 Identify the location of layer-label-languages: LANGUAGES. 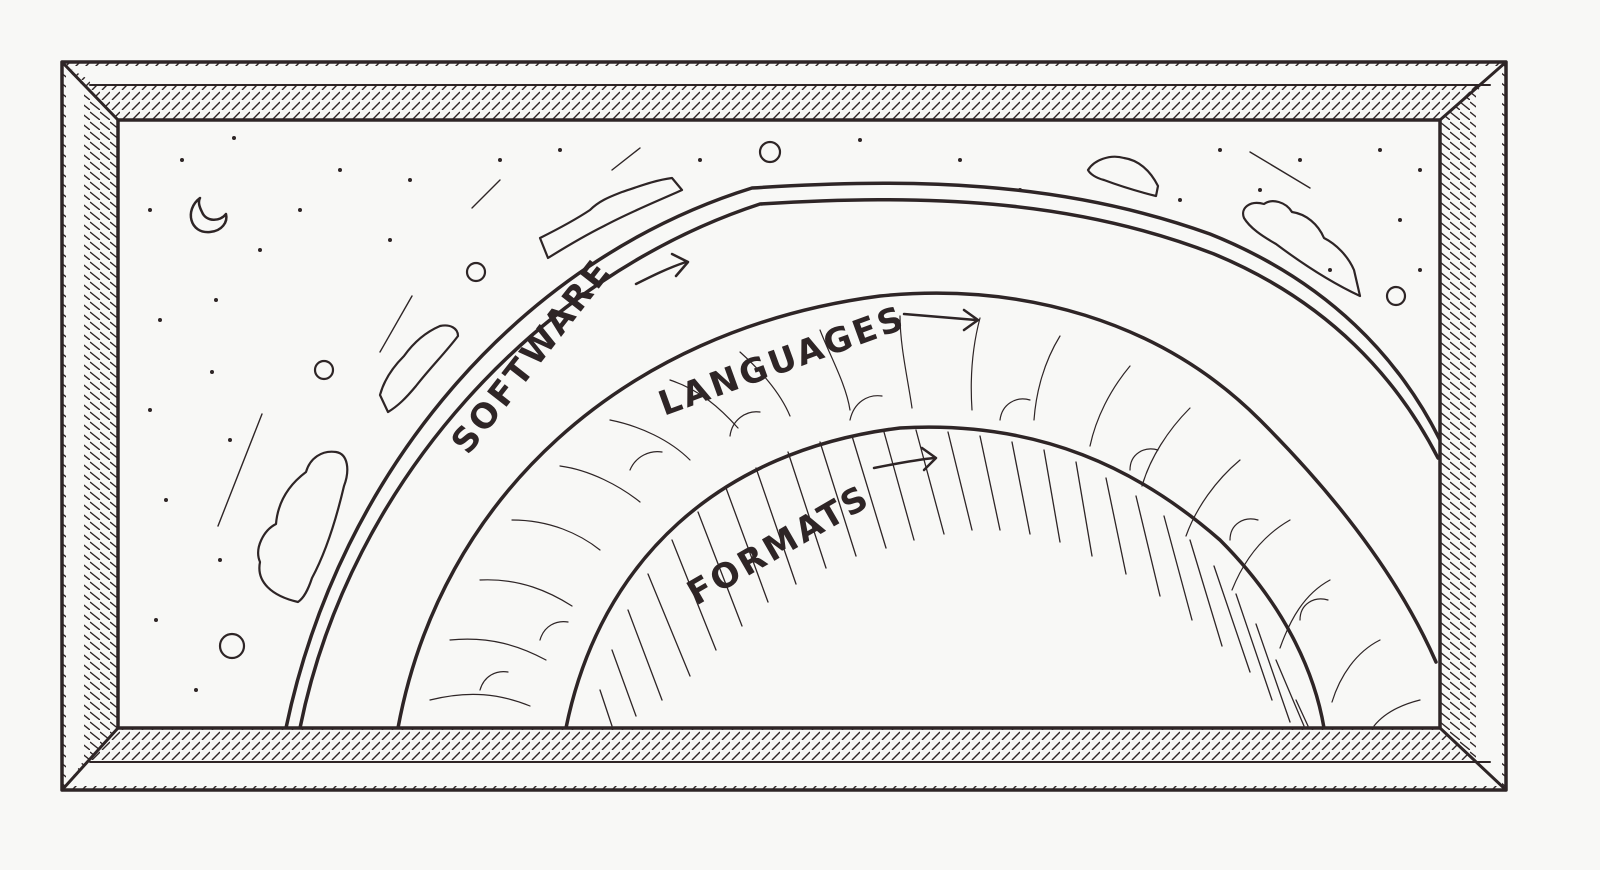
(816, 361).